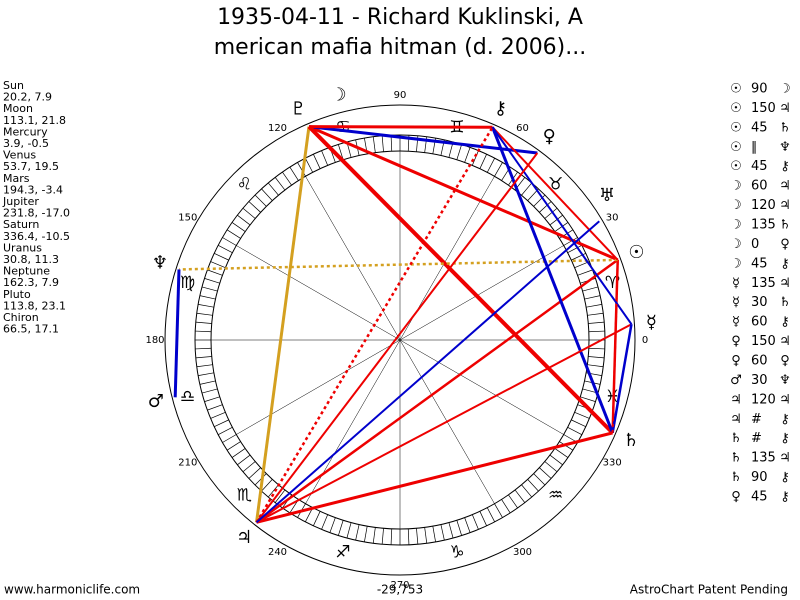 The image size is (800, 600). What do you see at coordinates (785, 361) in the screenshot?
I see `aspect-glyph: ♀` at bounding box center [785, 361].